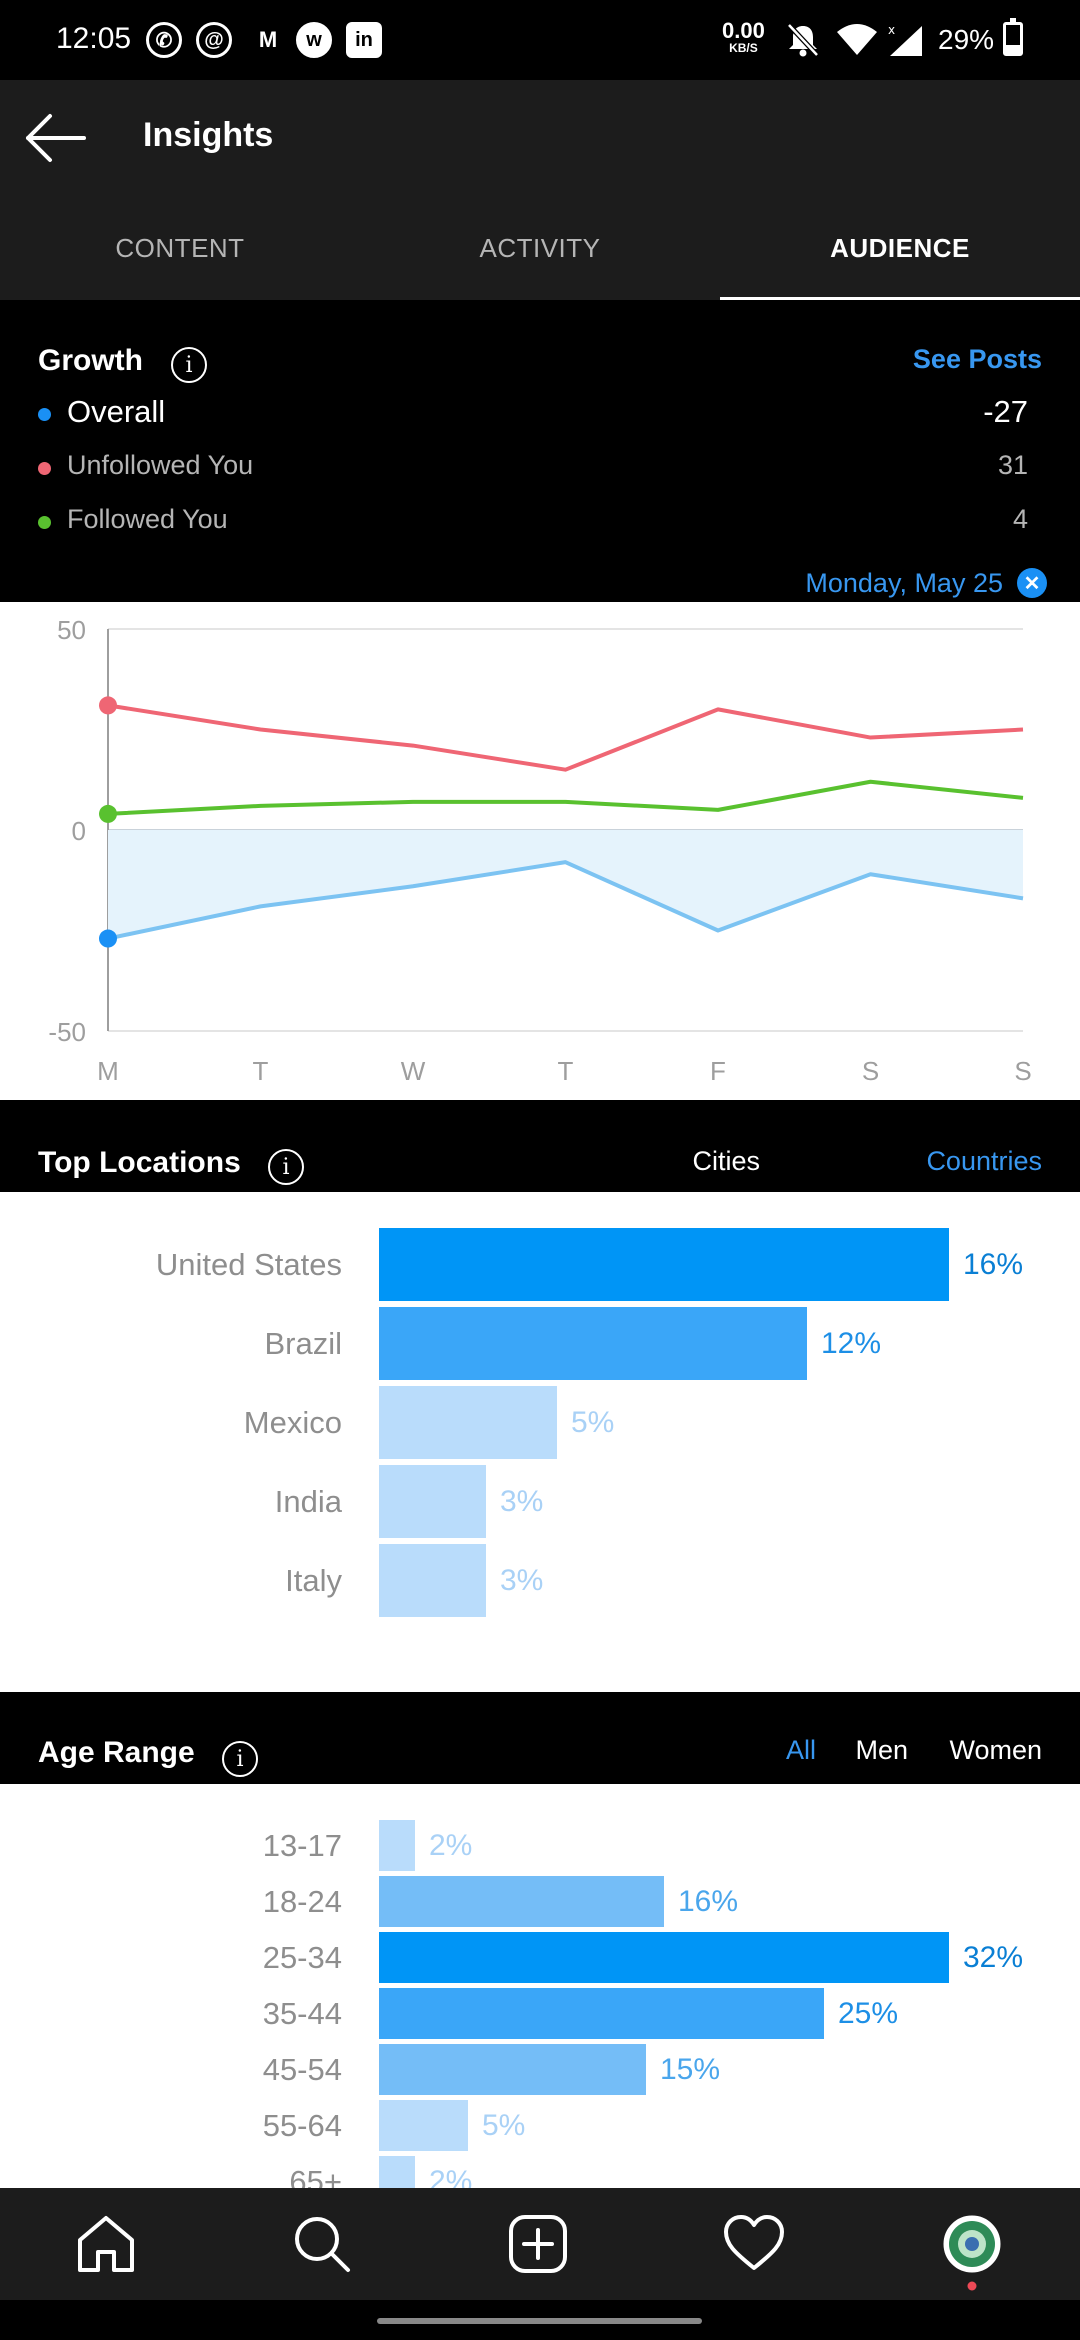 The height and width of the screenshot is (2340, 1080). I want to click on bar-row: 45-54 15%, so click(540, 2069).